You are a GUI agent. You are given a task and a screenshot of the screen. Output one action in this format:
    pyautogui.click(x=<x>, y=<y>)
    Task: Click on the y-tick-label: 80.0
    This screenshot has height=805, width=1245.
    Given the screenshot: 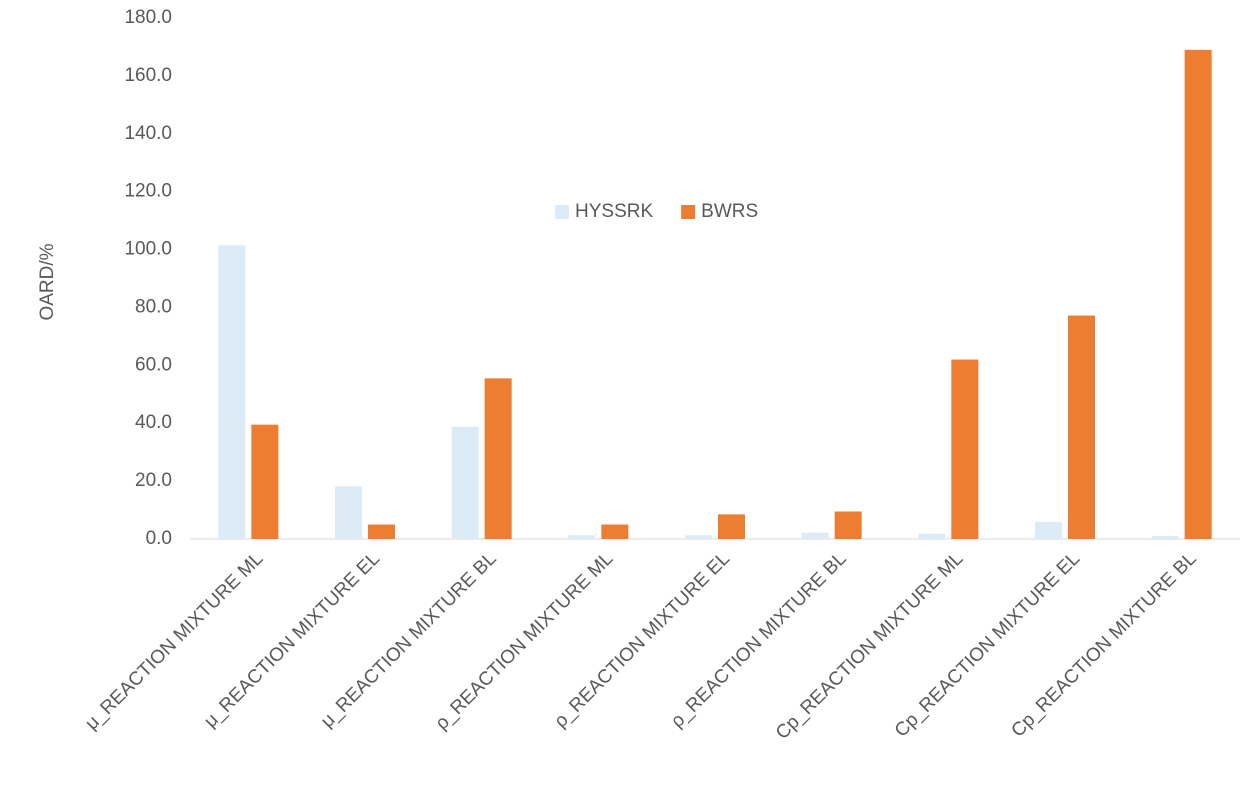 What is the action you would take?
    pyautogui.click(x=153, y=306)
    